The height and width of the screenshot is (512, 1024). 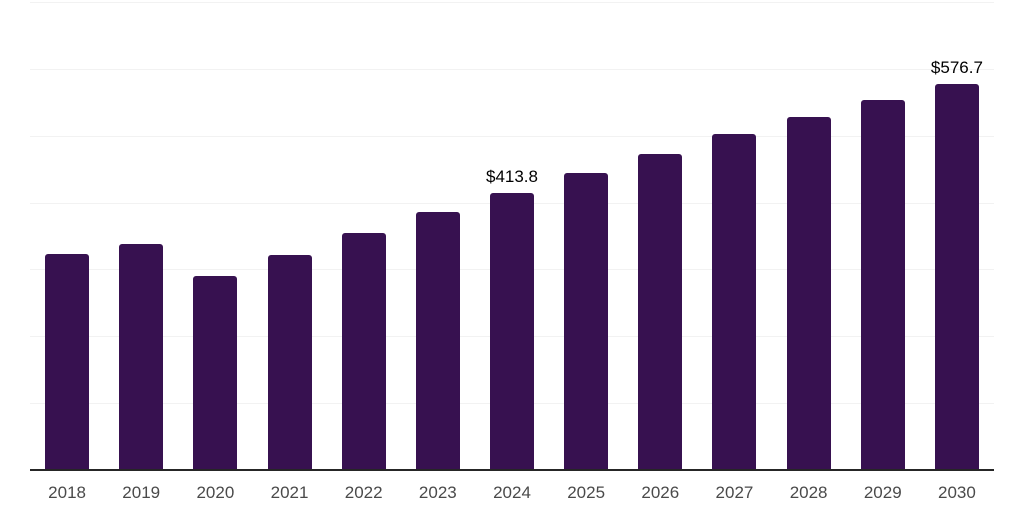 What do you see at coordinates (512, 331) in the screenshot?
I see `bar-2024` at bounding box center [512, 331].